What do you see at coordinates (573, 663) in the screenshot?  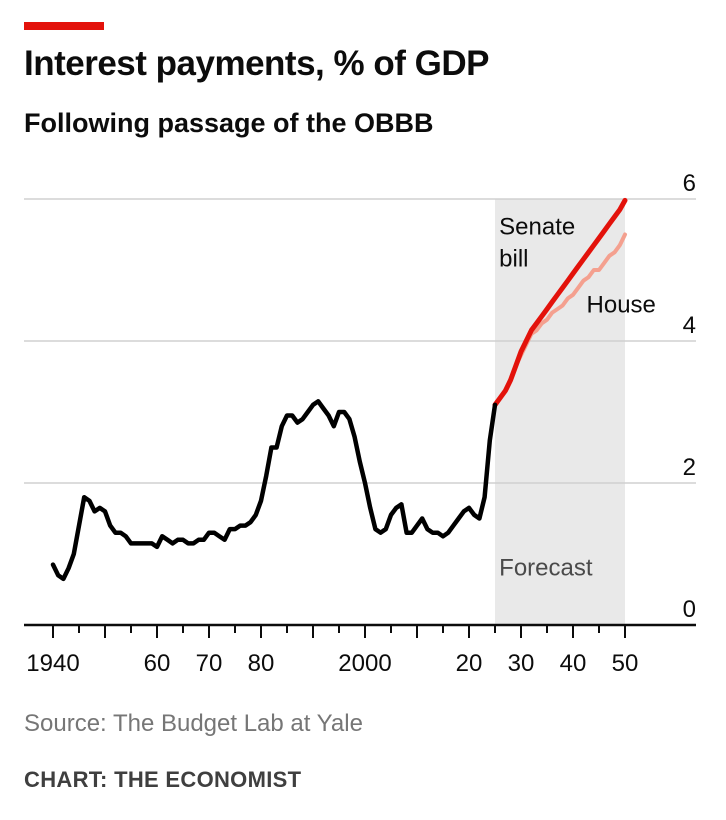 I see `x-tick-label: 40` at bounding box center [573, 663].